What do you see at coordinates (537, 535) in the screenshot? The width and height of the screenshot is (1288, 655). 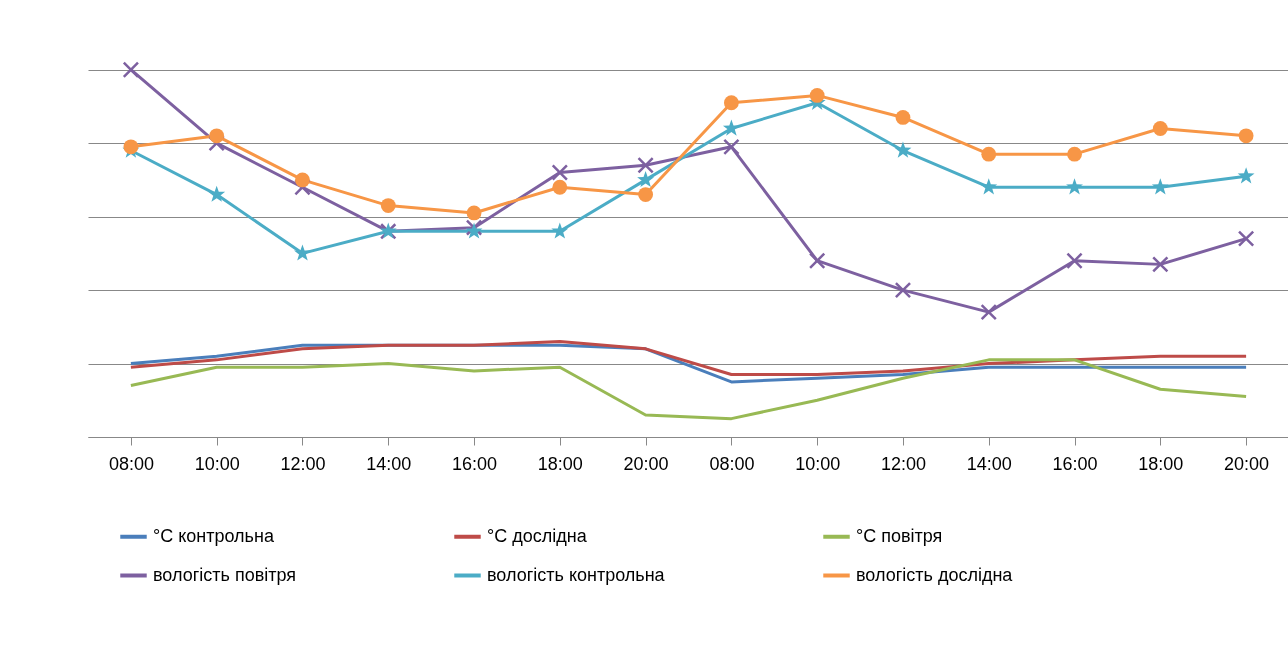 I see `legend-label: °C дослідна` at bounding box center [537, 535].